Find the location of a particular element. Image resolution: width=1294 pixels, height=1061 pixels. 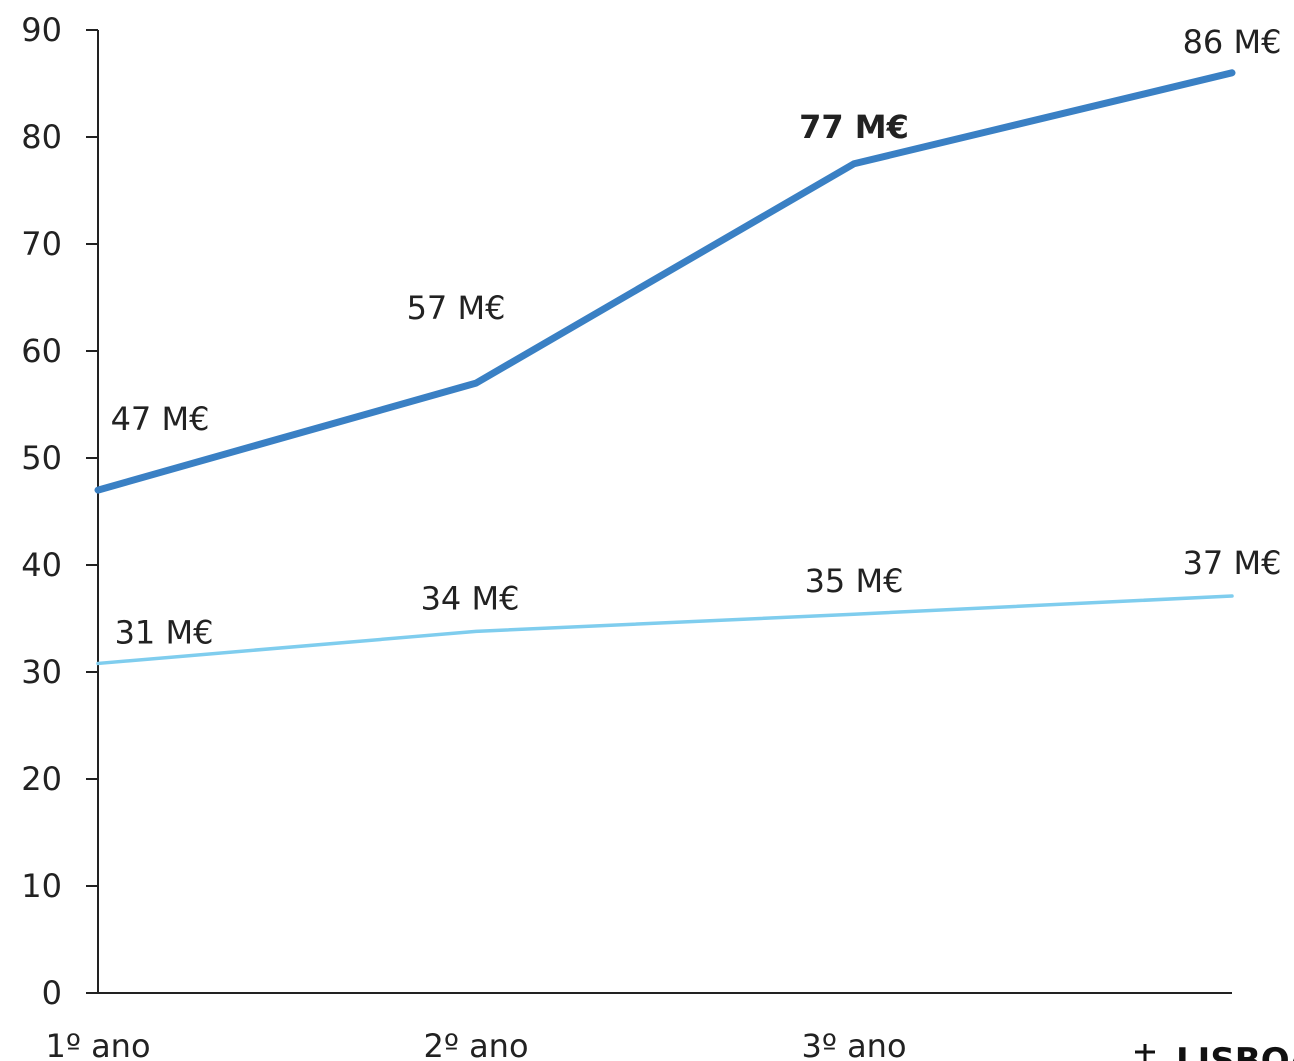

data-label: 47 M€ is located at coordinates (160, 419).